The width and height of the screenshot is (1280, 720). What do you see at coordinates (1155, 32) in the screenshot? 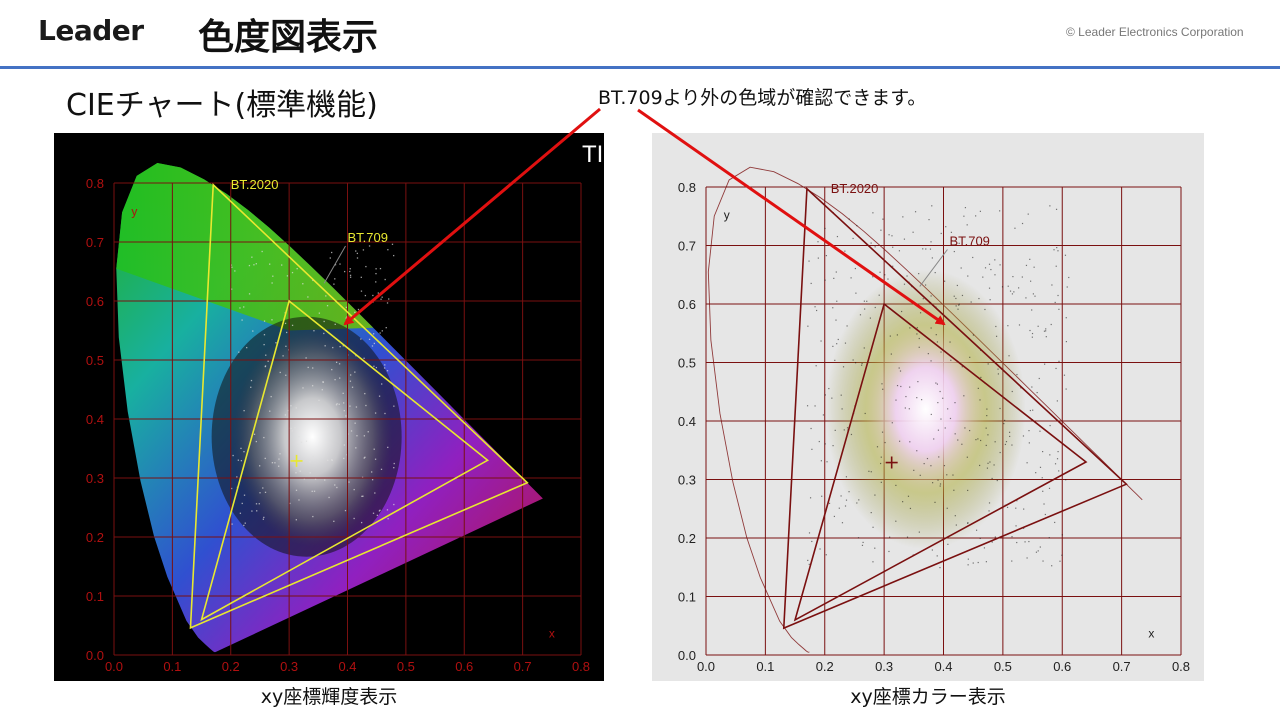
I see `copyright-text: © Leader Electronics Corporation` at bounding box center [1155, 32].